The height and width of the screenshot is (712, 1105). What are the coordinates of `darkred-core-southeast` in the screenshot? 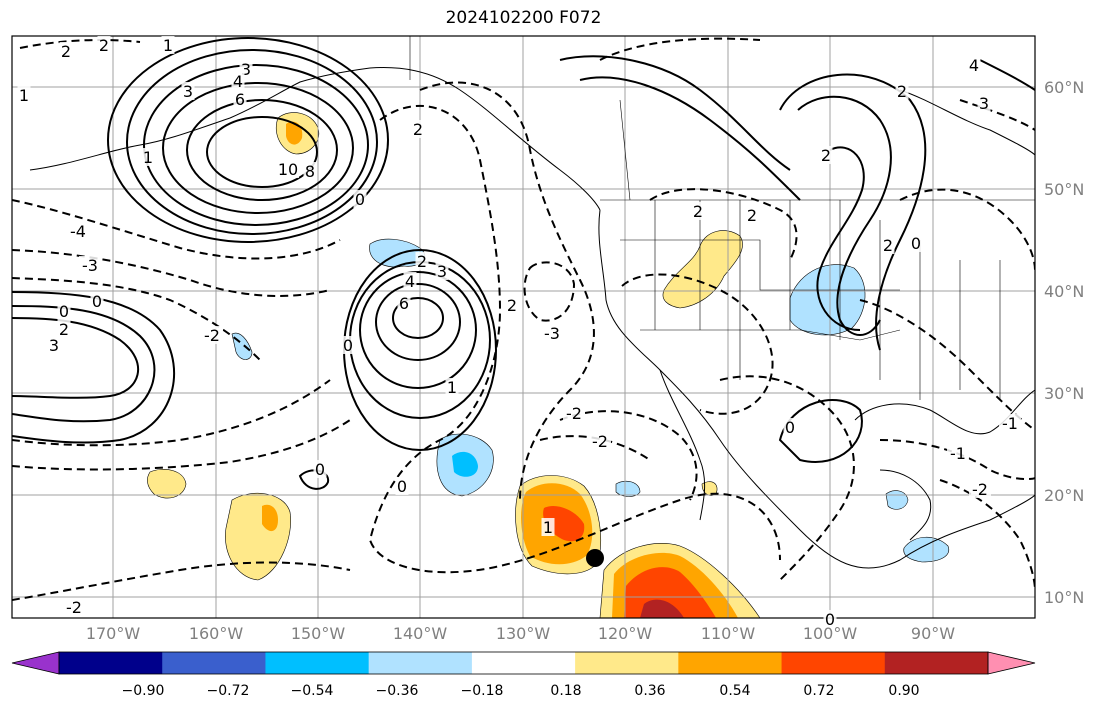 It's located at (662, 608).